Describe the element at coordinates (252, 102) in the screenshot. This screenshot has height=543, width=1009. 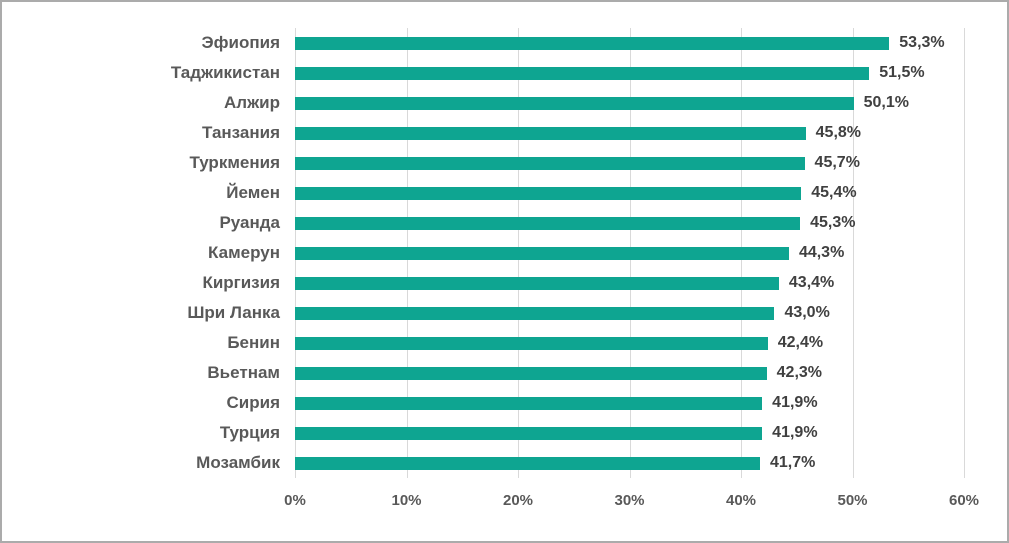
I see `category-label: Алжир` at that location.